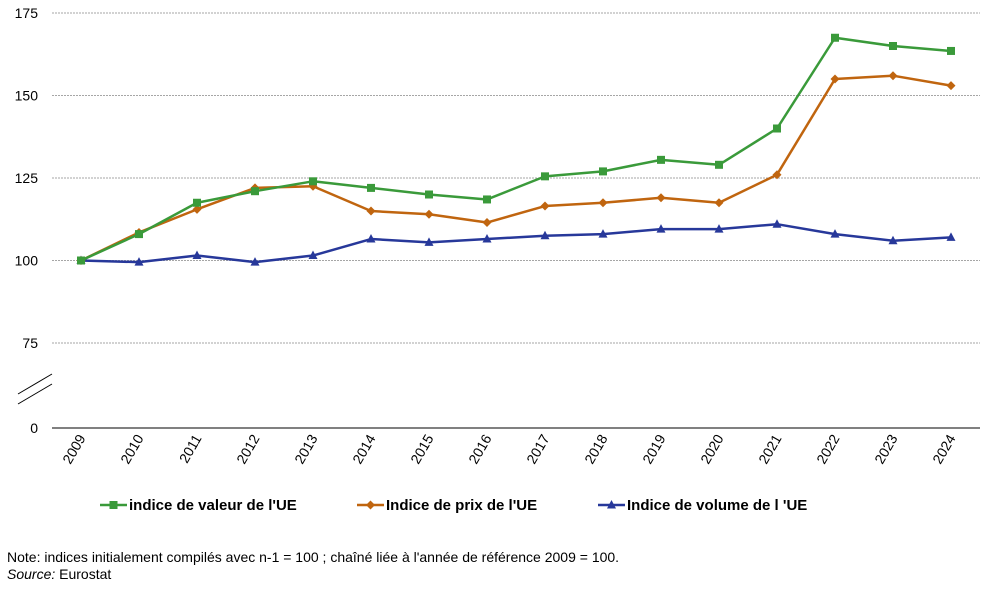  What do you see at coordinates (74, 448) in the screenshot?
I see `x-tick-label: 2009` at bounding box center [74, 448].